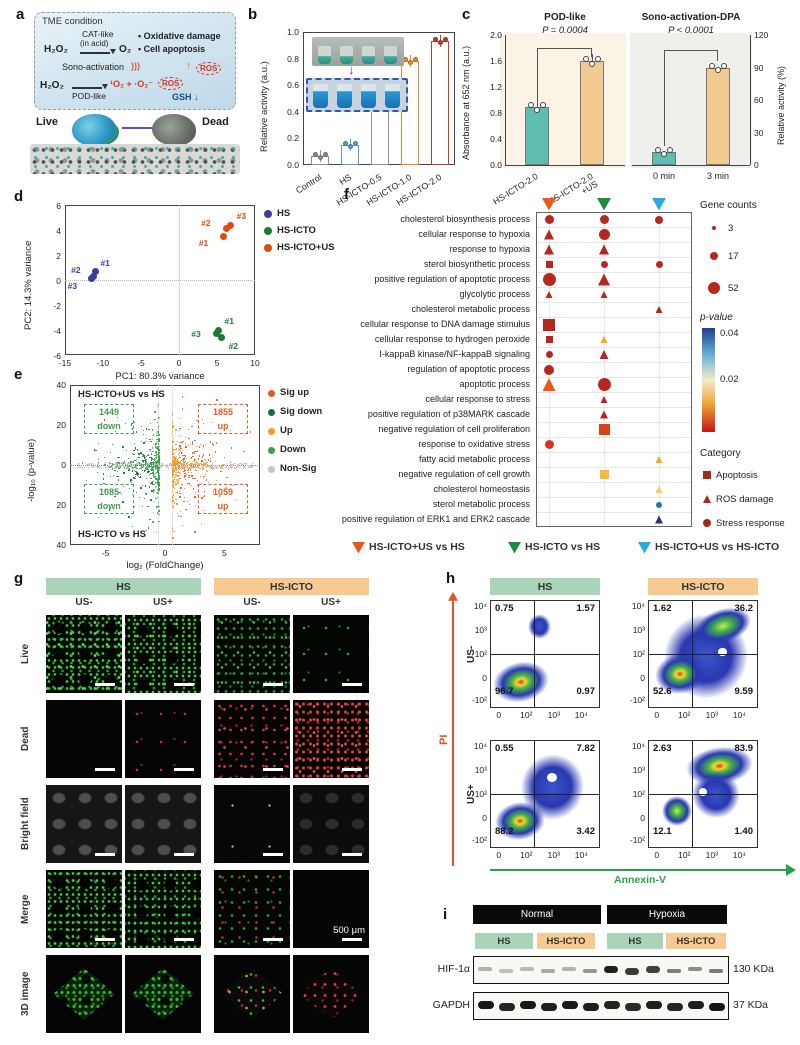  Describe the element at coordinates (368, 55) in the screenshot. I see `b-inset1-tube` at that location.